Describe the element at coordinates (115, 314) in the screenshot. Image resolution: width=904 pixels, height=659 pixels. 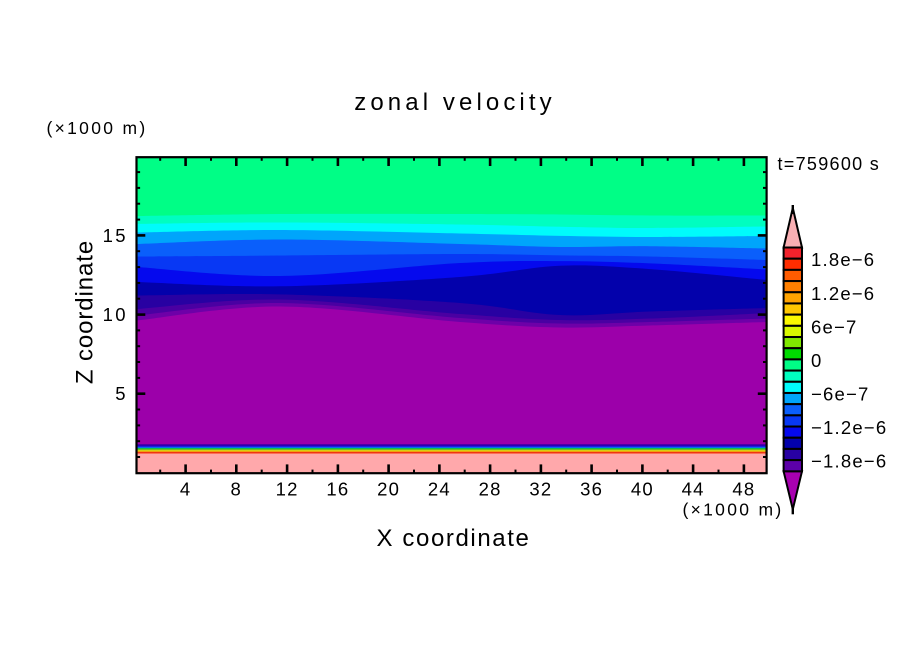
I see `svg-text: 10` at that location.